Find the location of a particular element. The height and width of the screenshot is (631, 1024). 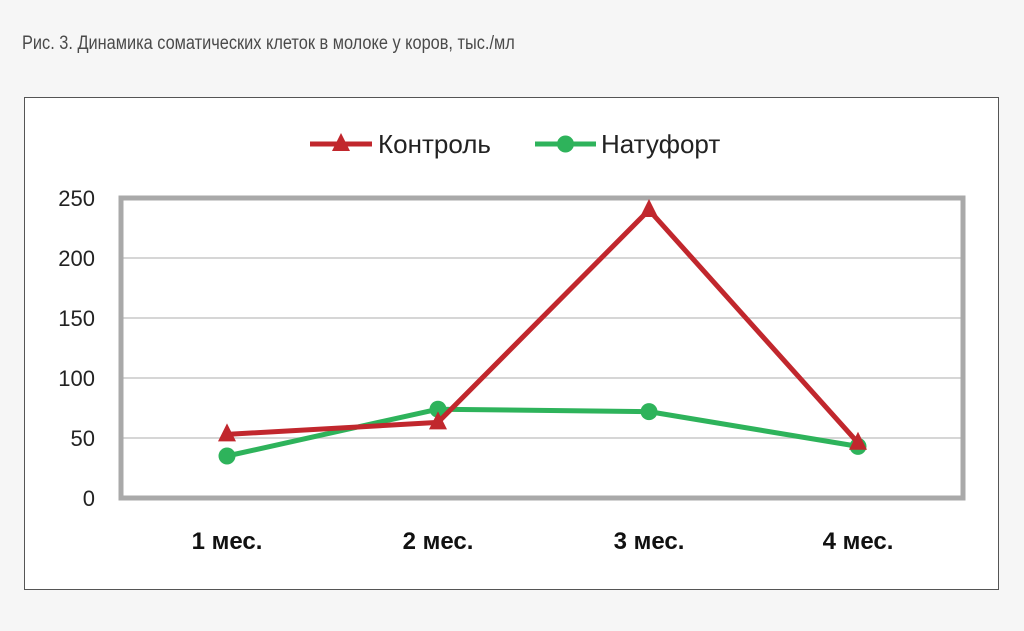

y-tick-label: 100 is located at coordinates (76, 378).